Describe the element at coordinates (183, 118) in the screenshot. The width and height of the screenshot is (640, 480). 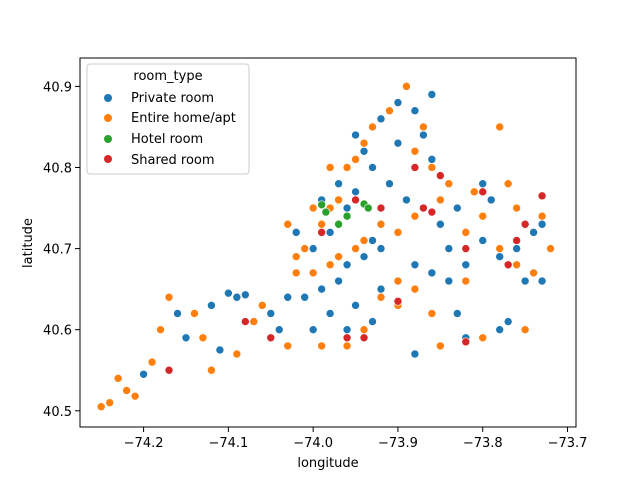
I see `legend-label-entire-home: Entire home/apt` at that location.